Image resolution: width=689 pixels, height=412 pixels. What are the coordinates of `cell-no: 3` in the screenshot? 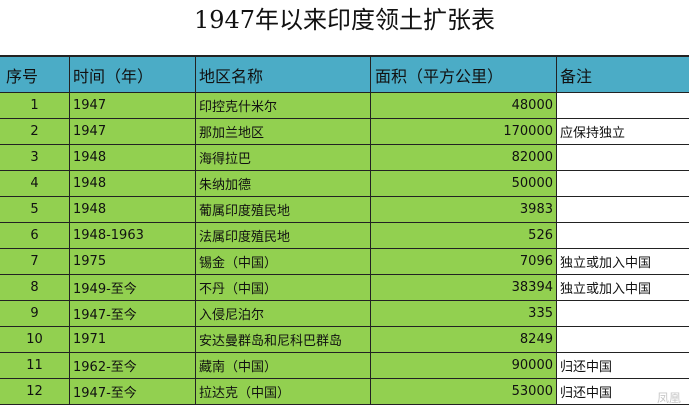 It's located at (35, 158).